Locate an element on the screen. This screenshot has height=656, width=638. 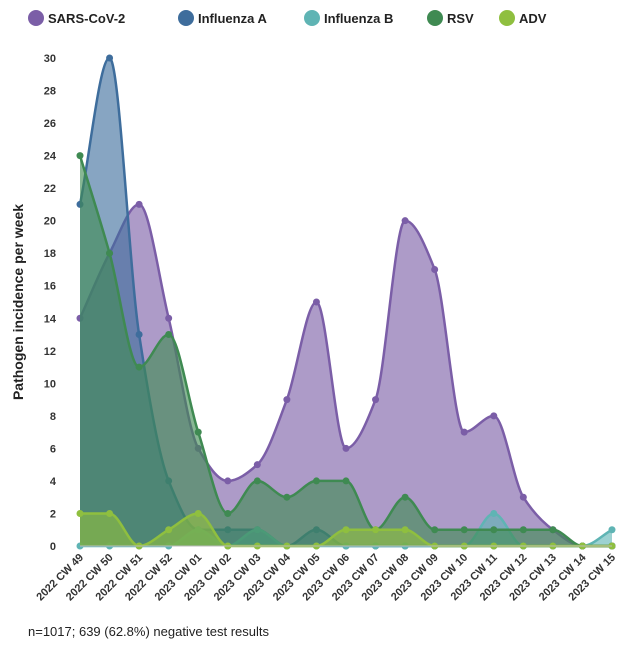
y-axis-title: Pathogen incidence per week is located at coordinates (18, 302).